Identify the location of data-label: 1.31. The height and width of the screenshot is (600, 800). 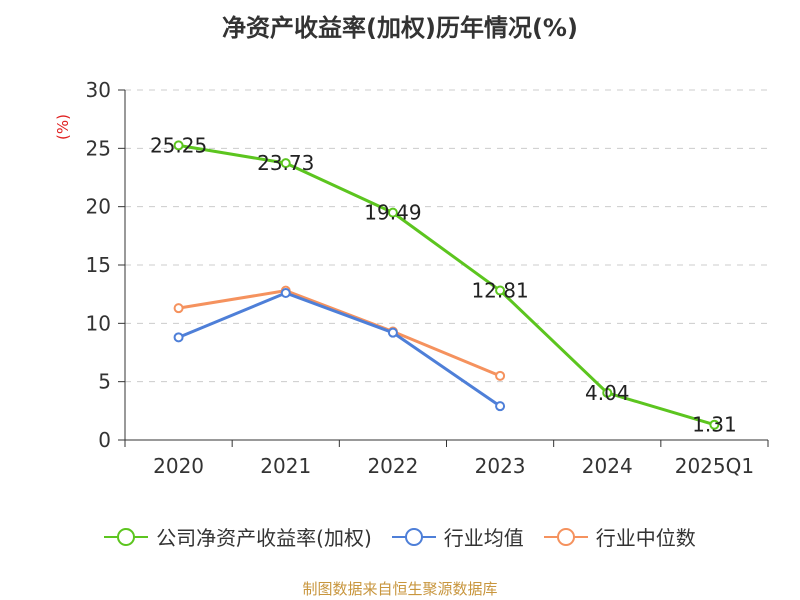
(714, 425).